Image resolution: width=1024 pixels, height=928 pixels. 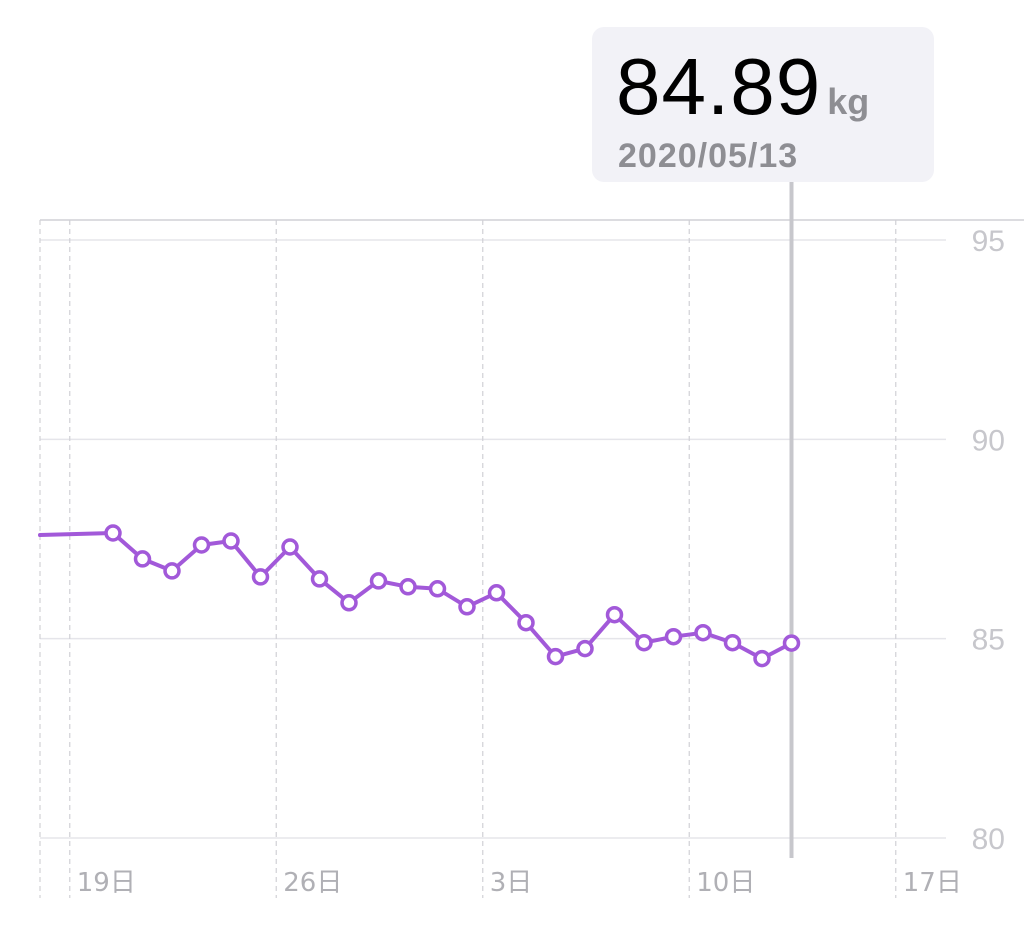 I want to click on y-tick-label-90: 90, so click(x=988, y=440).